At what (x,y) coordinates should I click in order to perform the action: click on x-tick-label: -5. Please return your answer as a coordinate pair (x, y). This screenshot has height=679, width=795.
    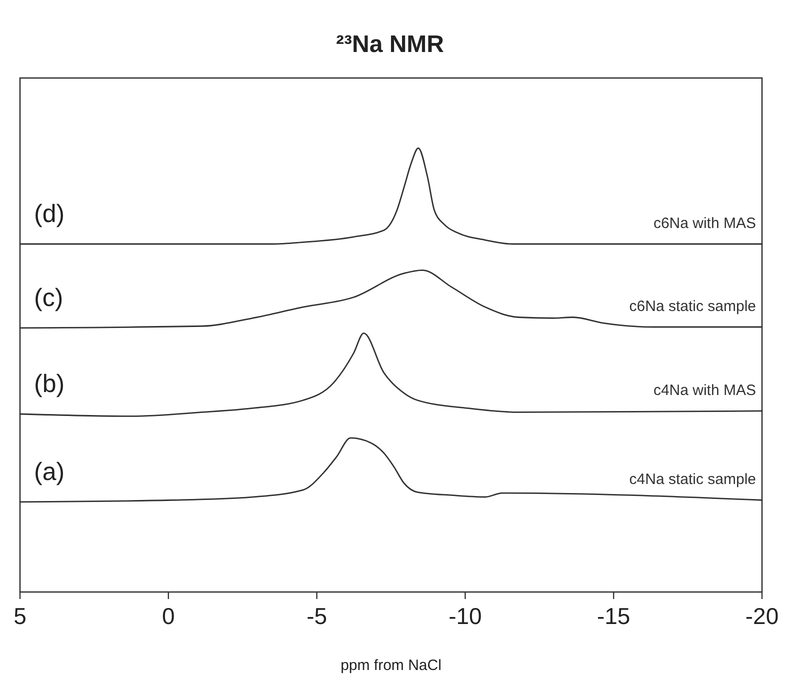
    Looking at the image, I should click on (317, 616).